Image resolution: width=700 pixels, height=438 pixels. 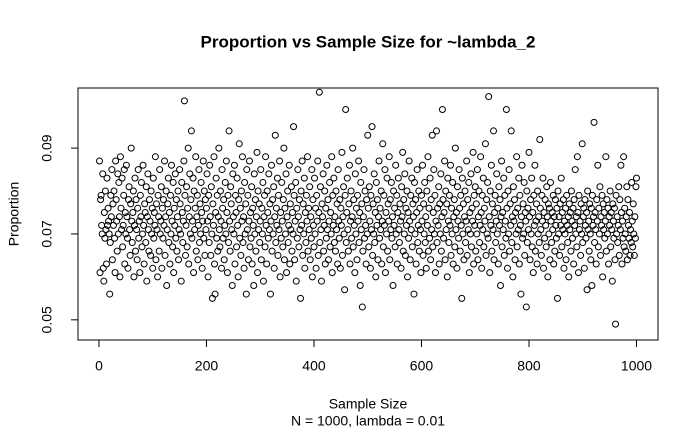 I want to click on chart-title: Proportion vs Sample Size for ~lambda_2, so click(x=368, y=41).